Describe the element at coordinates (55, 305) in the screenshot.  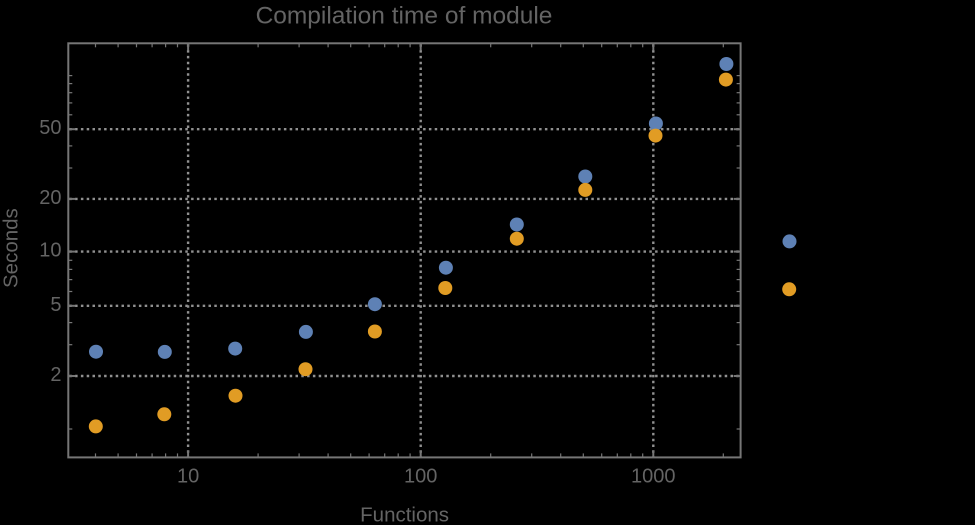
I see `svg-text: 5` at that location.